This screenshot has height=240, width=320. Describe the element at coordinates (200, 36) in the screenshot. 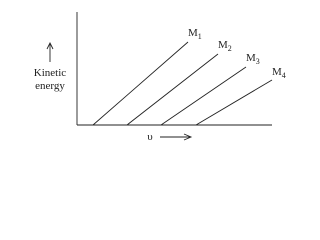

I see `line-label-subscript: 1` at that location.